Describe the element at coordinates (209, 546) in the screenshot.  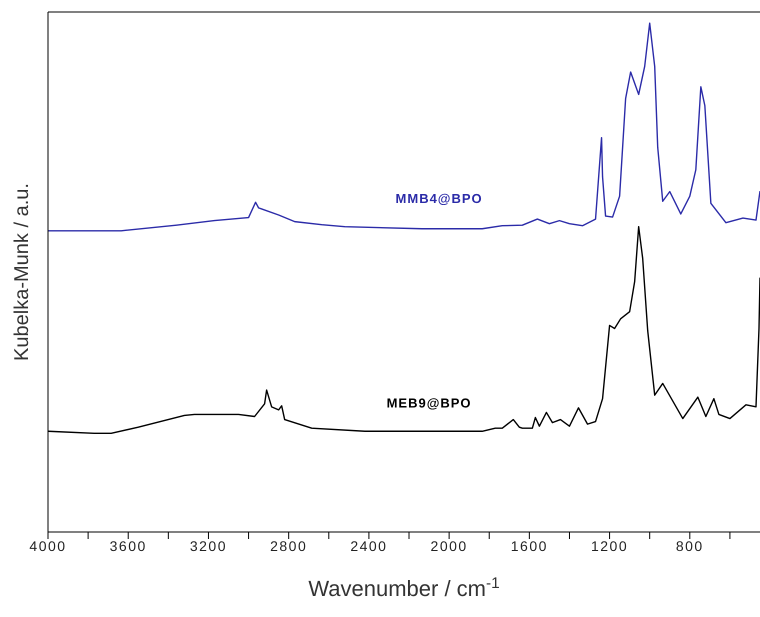
I see `x-tick-label: 3200` at that location.